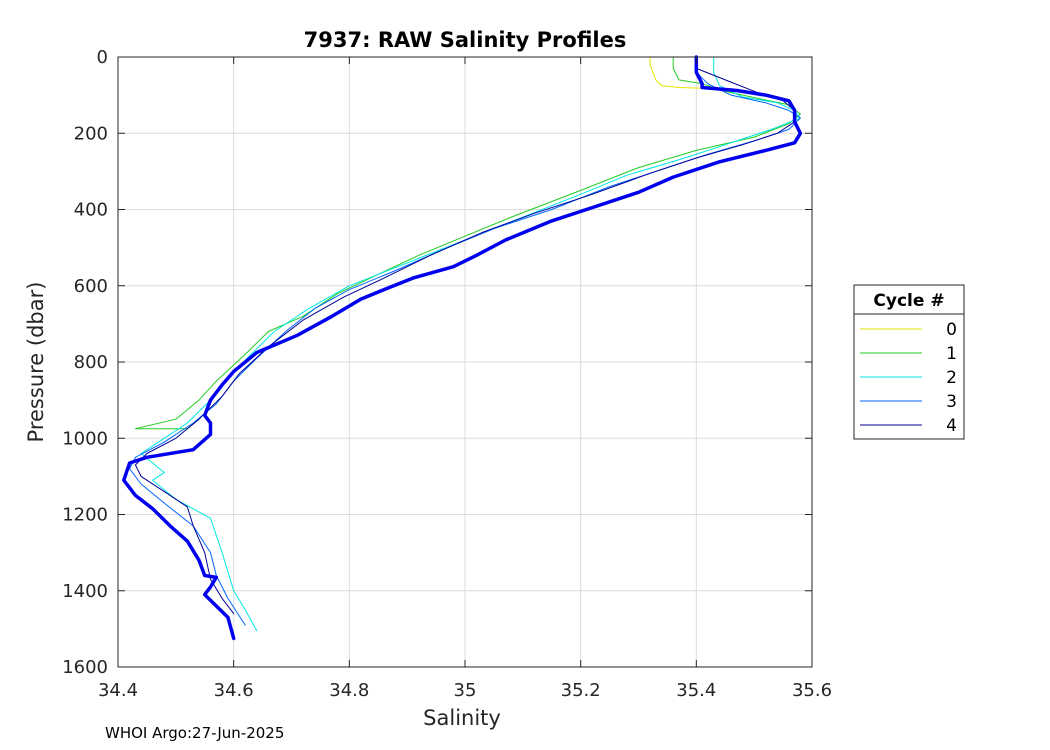 The height and width of the screenshot is (750, 1050). I want to click on y-tick-label: 200, so click(91, 133).